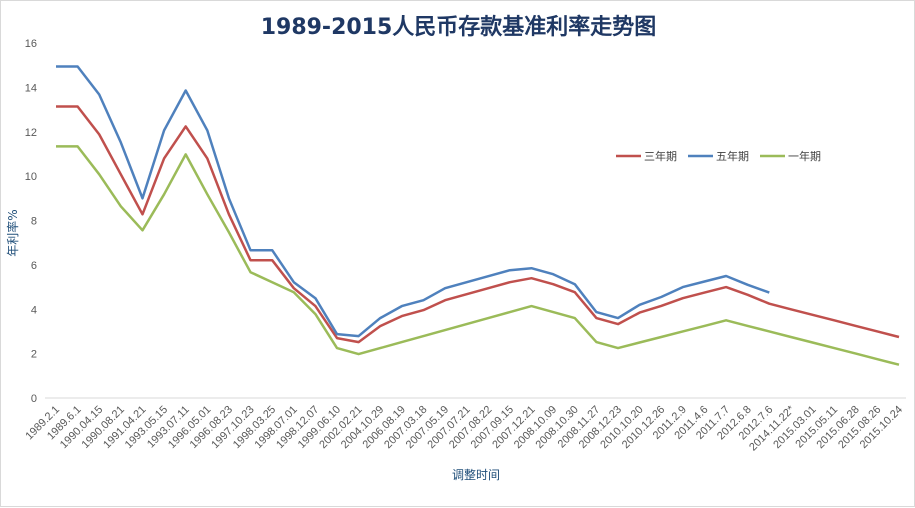  I want to click on legend-label: 一年期, so click(804, 156).